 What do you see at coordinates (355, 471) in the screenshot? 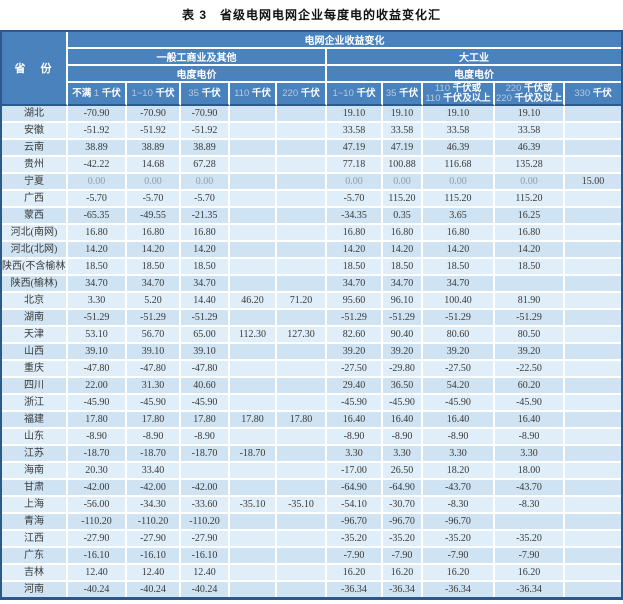
I see `value-cell: -17.00` at bounding box center [355, 471].